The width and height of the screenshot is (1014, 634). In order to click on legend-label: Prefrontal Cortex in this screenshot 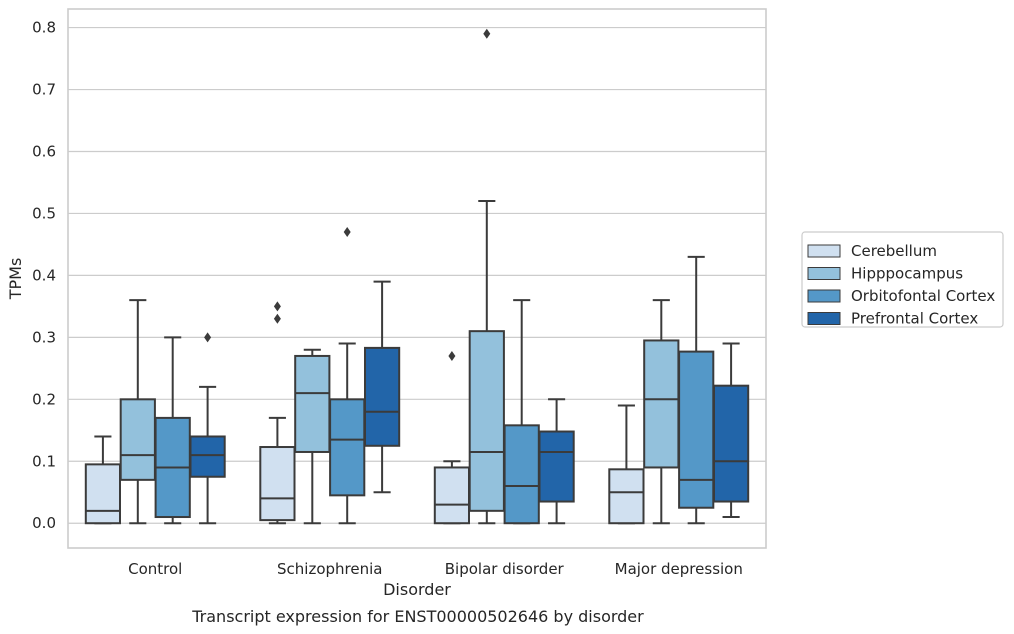, I will do `click(914, 319)`.